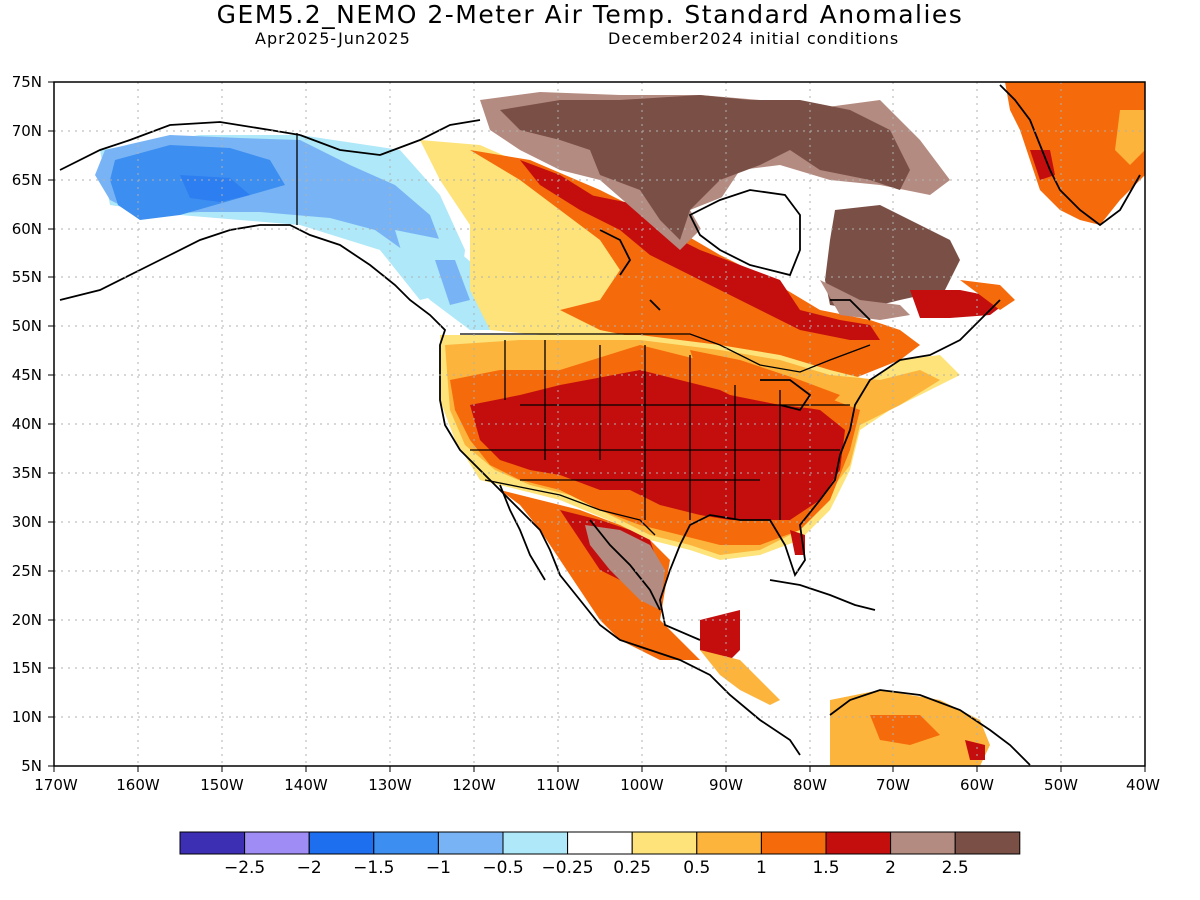  I want to click on legend-label: 0.25, so click(632, 868).